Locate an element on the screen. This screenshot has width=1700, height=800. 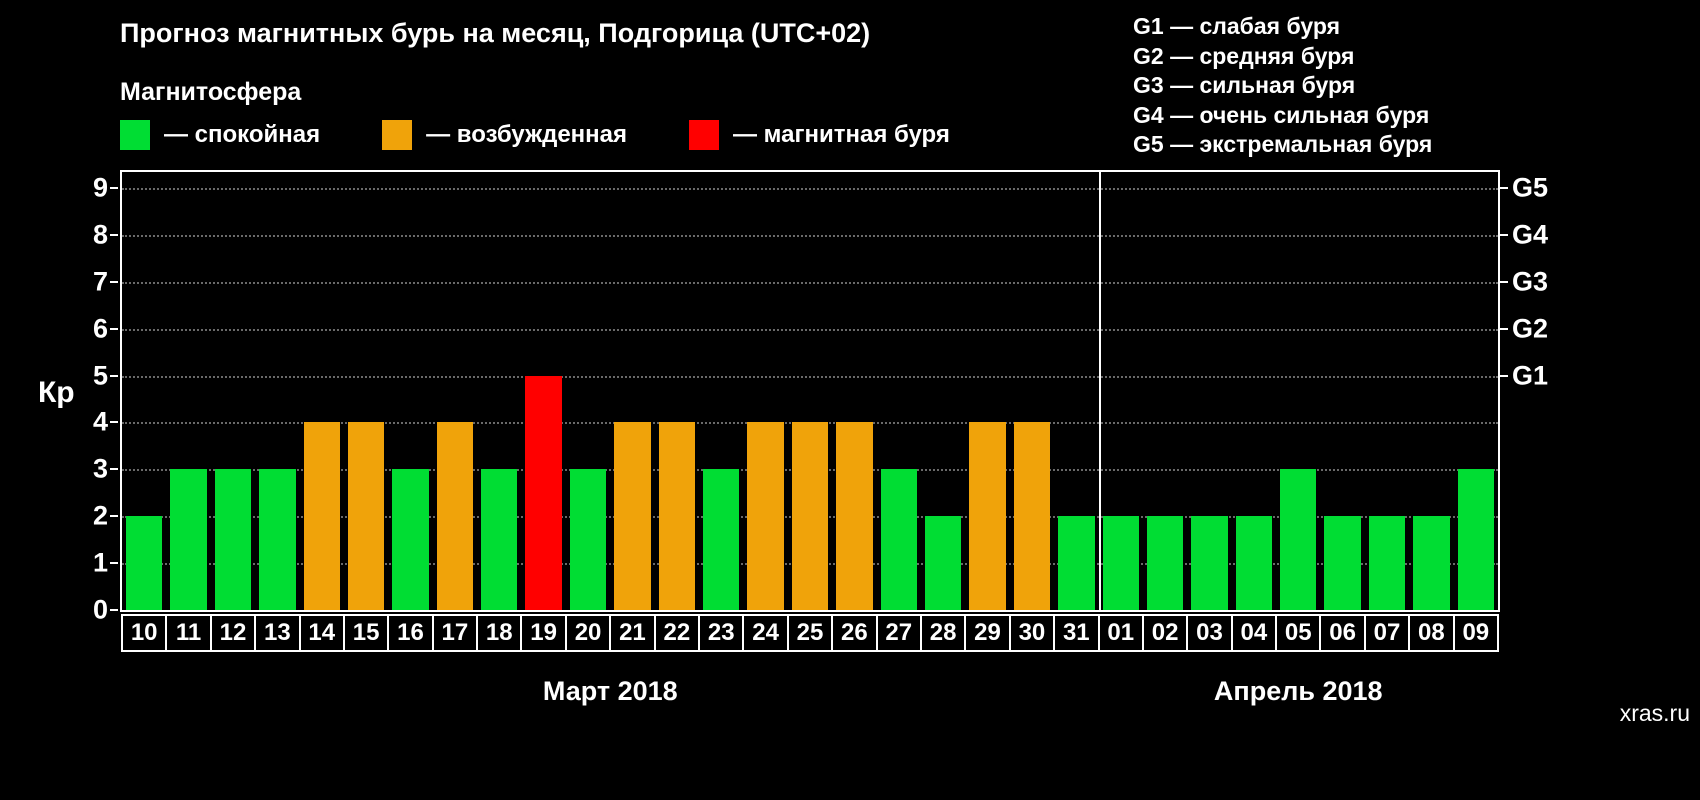
magnetosphere-label: Магнитосфера is located at coordinates (211, 92).